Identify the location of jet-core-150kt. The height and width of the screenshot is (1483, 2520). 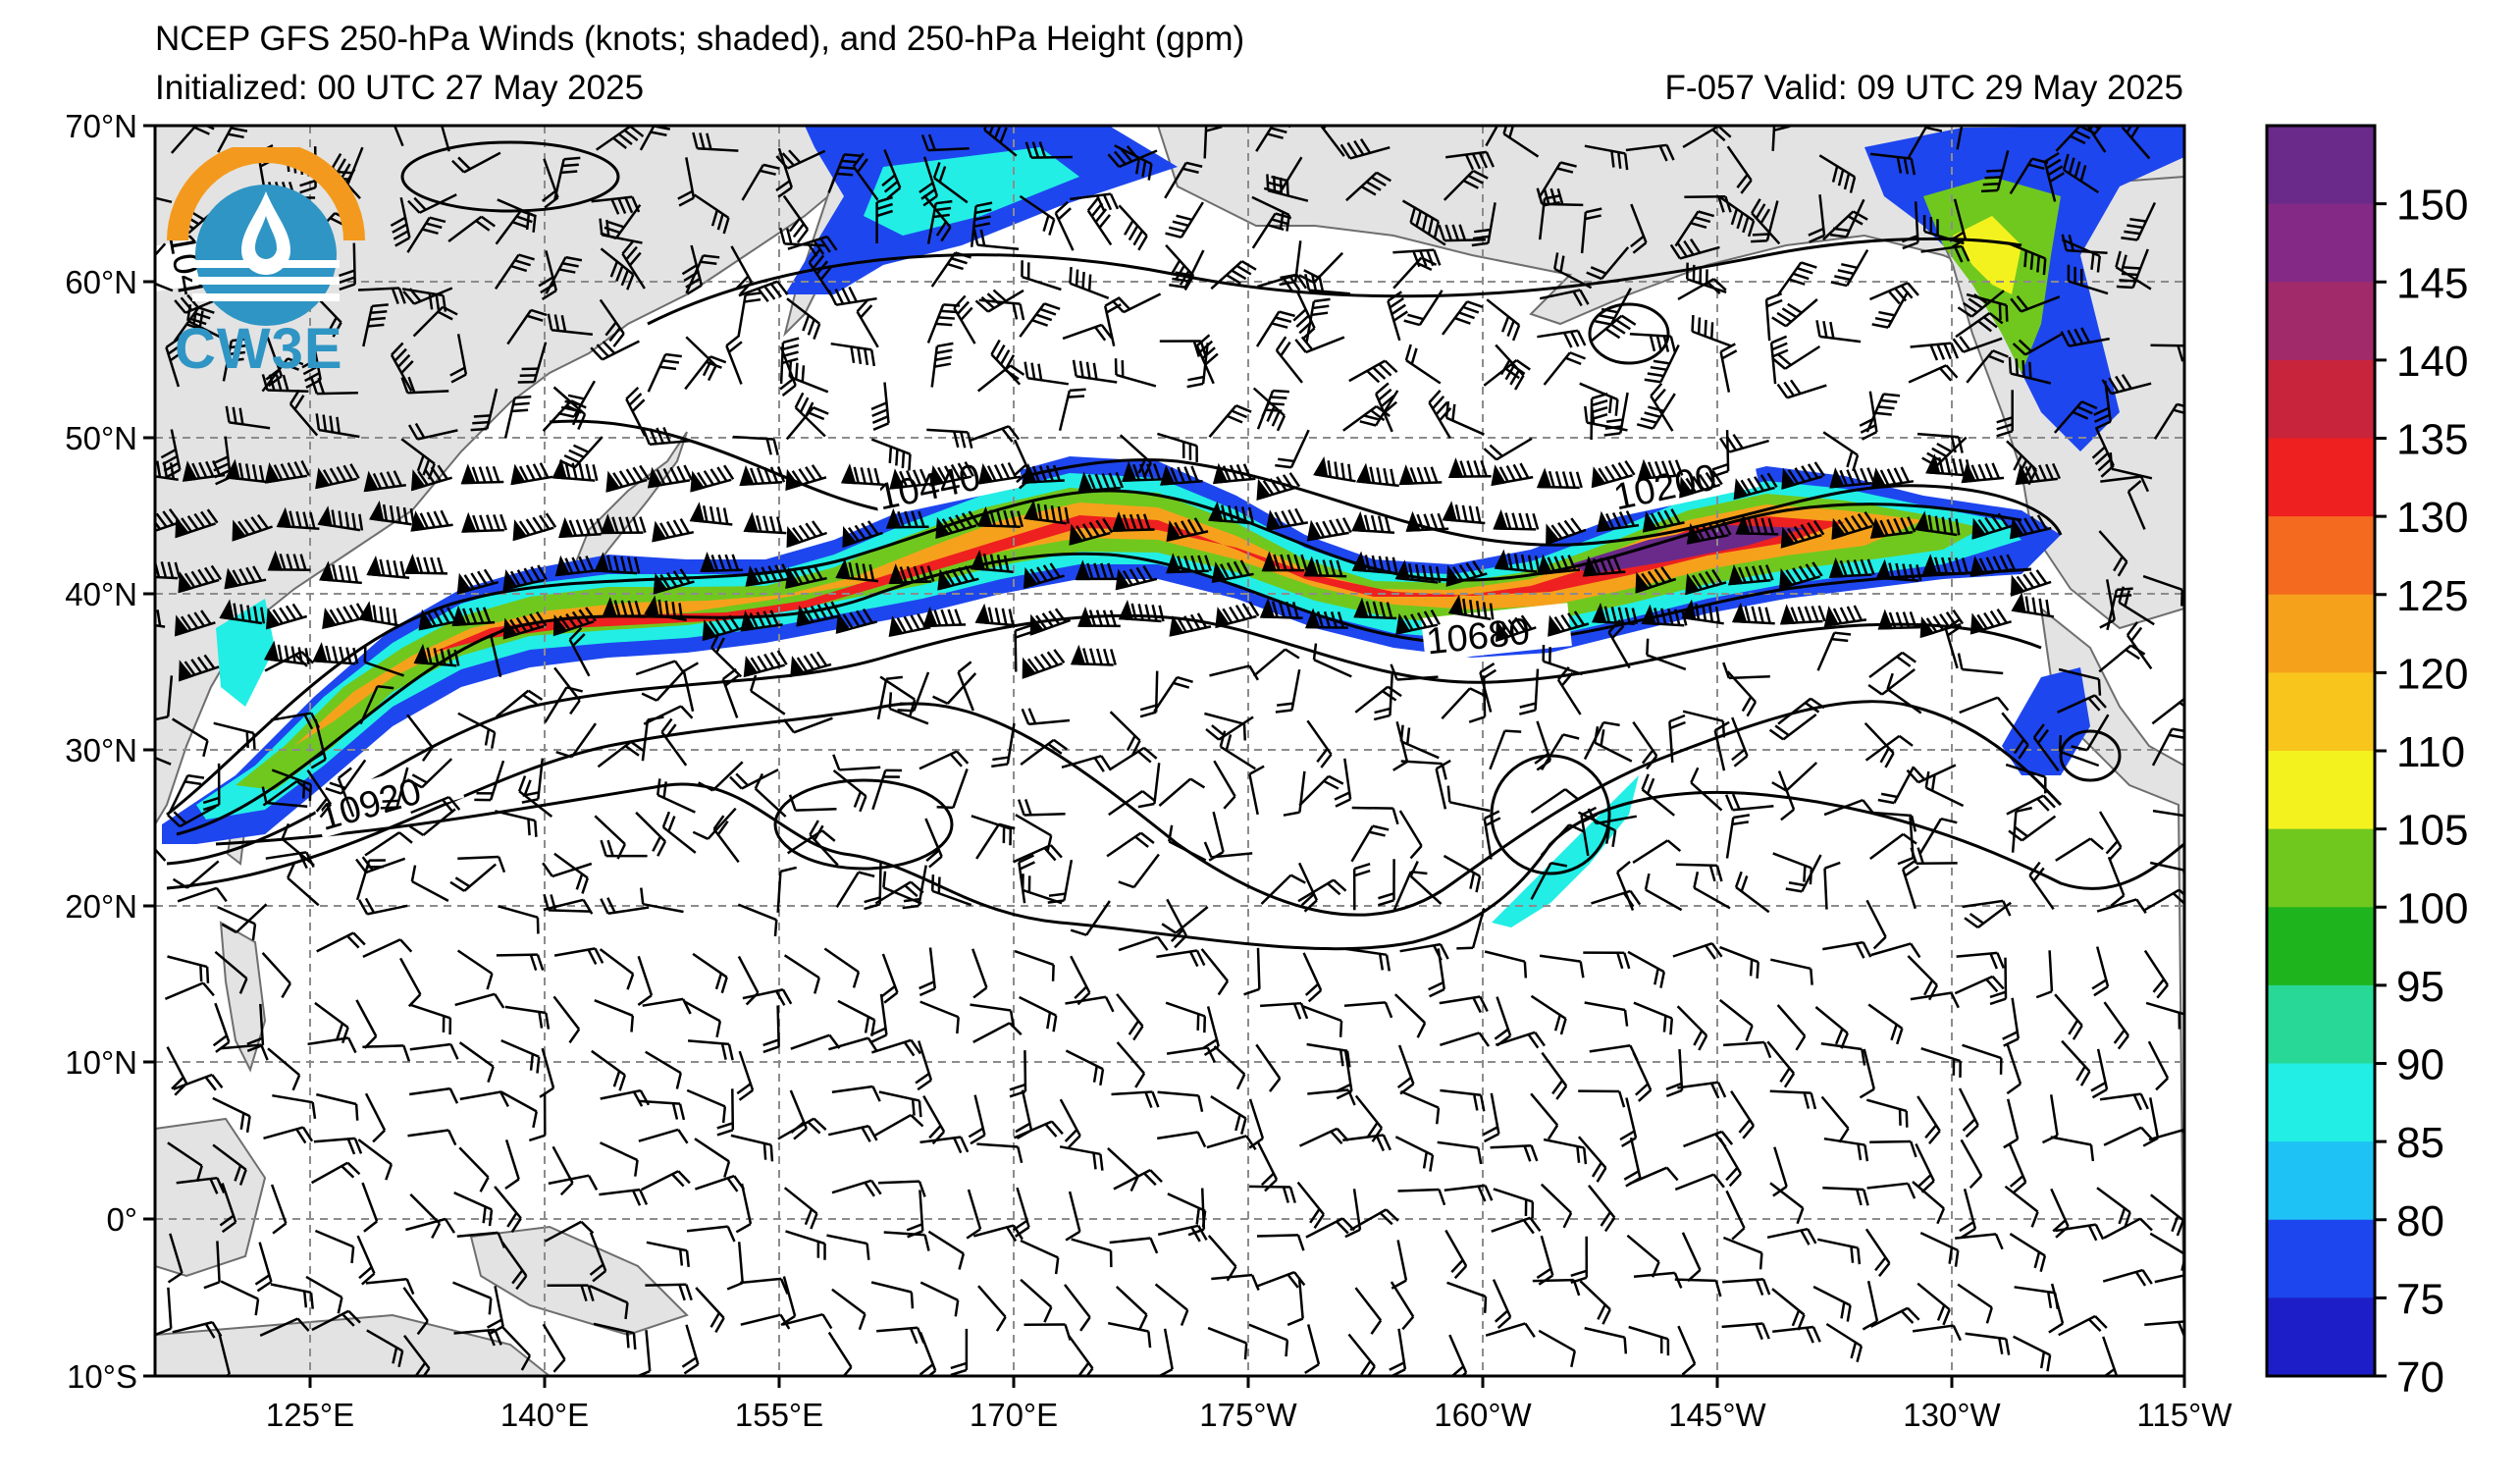
(1688, 549).